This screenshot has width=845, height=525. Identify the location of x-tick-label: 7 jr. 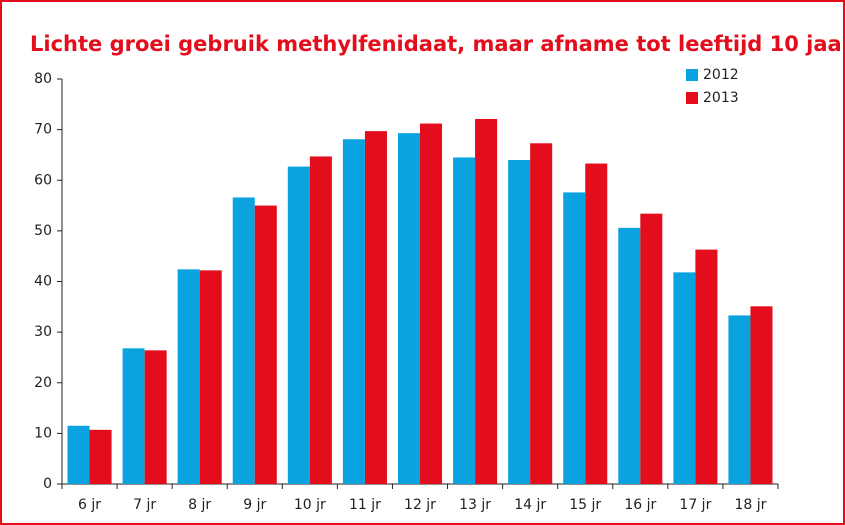
(144, 505).